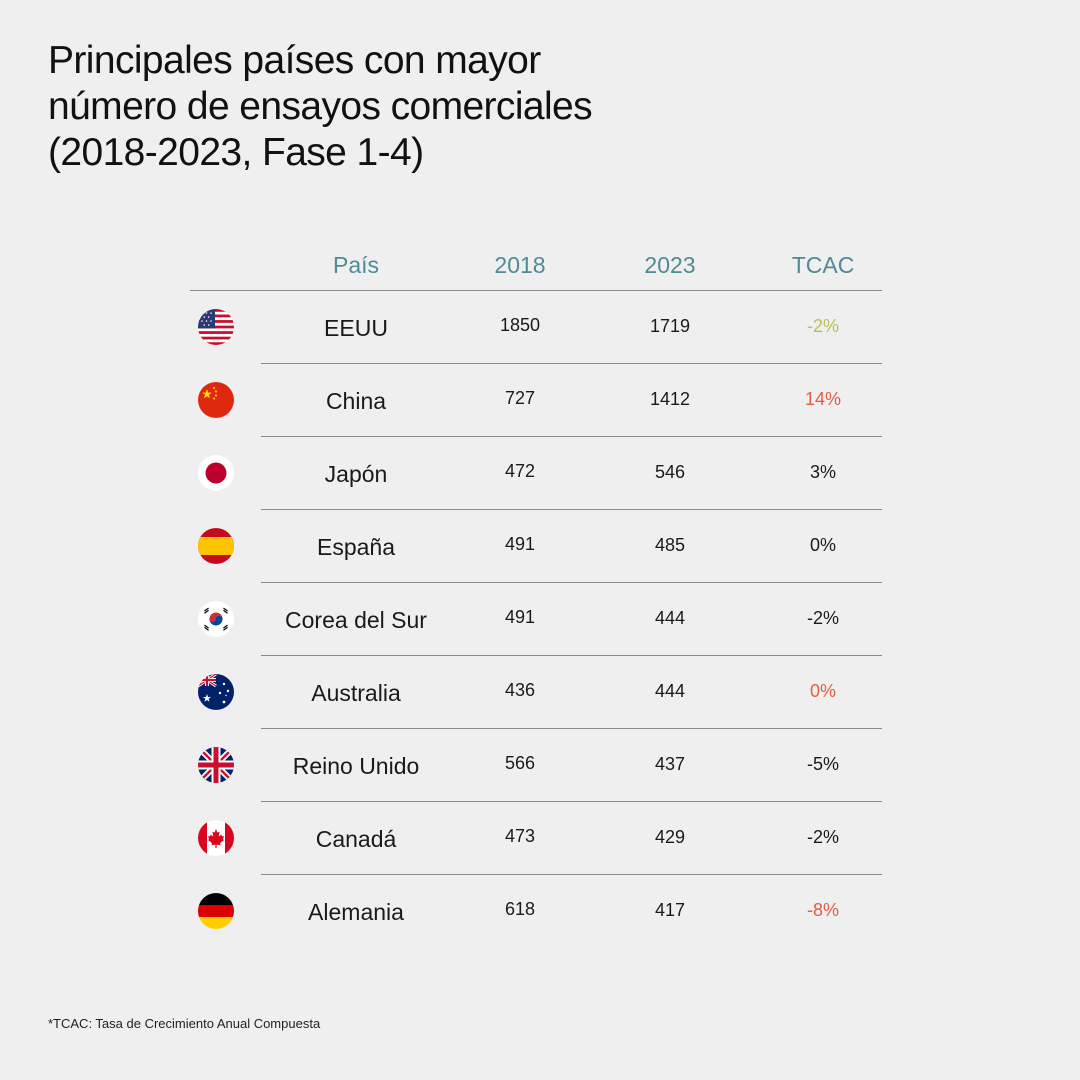  What do you see at coordinates (356, 620) in the screenshot?
I see `row-country: Corea del Sur` at bounding box center [356, 620].